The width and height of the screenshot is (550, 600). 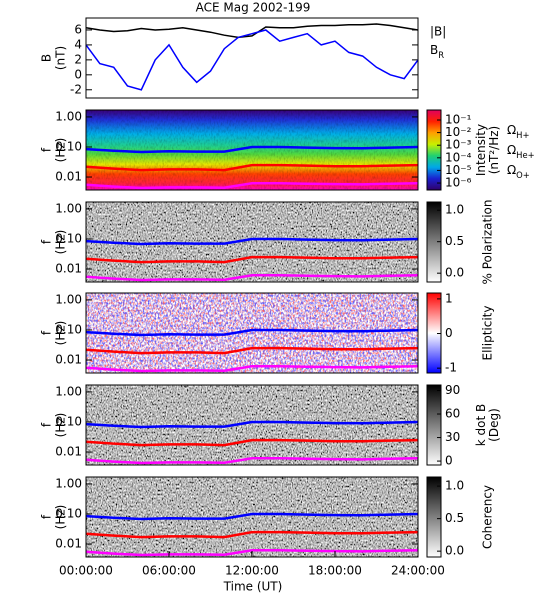 What do you see at coordinates (521, 151) in the screenshot?
I see `legend-label: ΩHe+` at bounding box center [521, 151].